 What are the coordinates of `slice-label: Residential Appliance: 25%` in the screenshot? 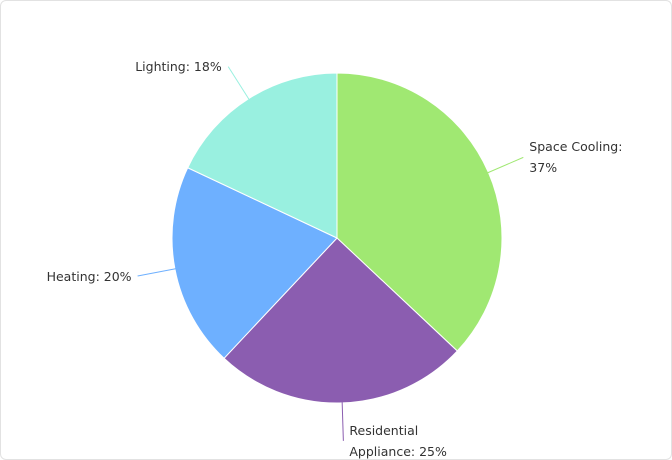 It's located at (398, 440).